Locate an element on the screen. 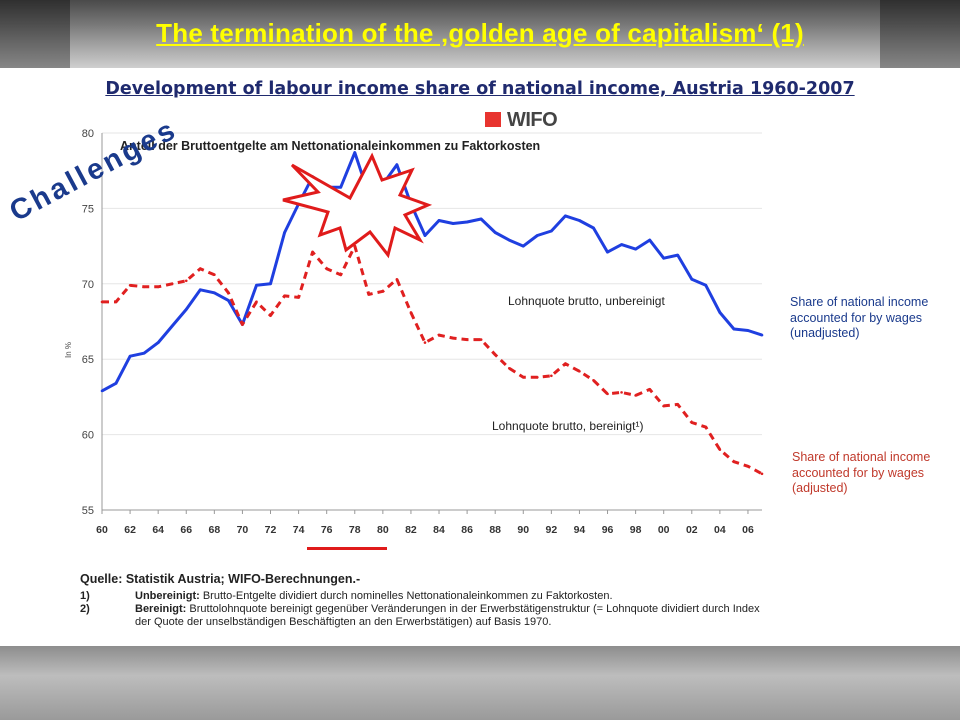  footer-photo-band is located at coordinates (480, 683).